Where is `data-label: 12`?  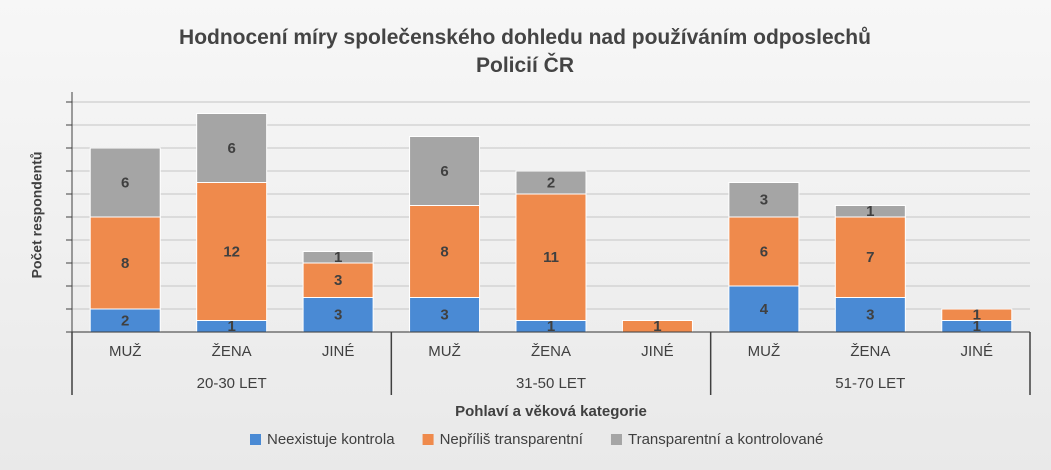
data-label: 12 is located at coordinates (231, 251).